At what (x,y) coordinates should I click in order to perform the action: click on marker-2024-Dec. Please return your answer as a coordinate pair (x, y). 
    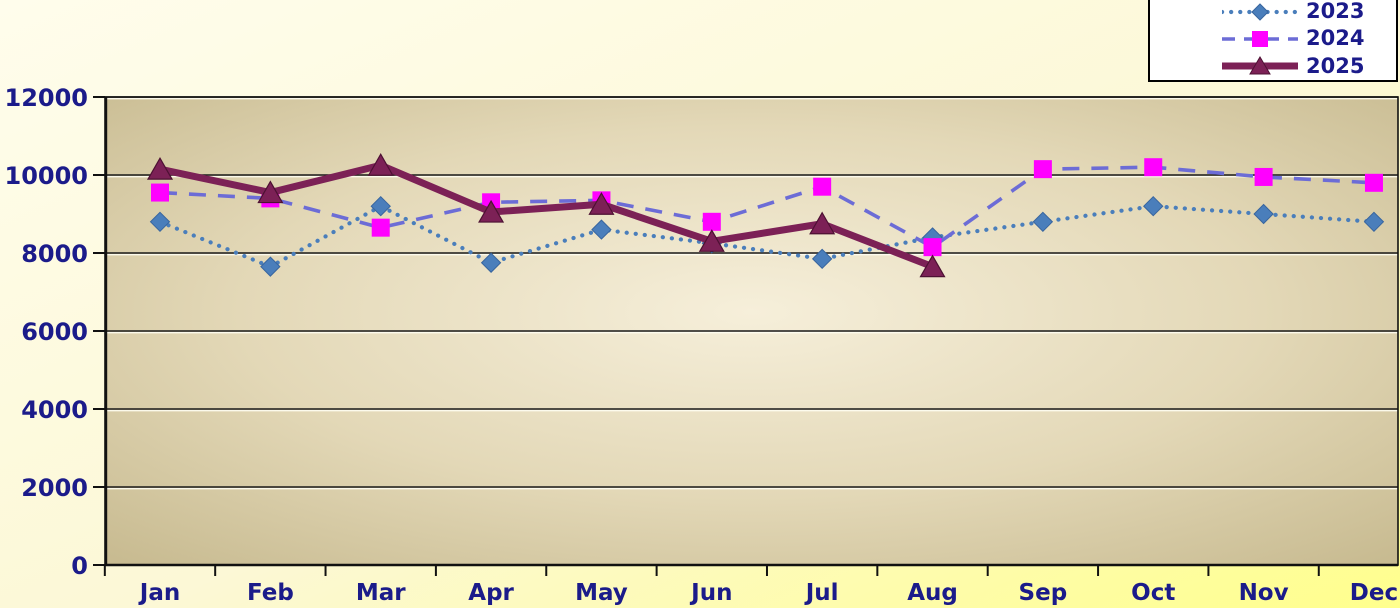
    Looking at the image, I should click on (1373, 182).